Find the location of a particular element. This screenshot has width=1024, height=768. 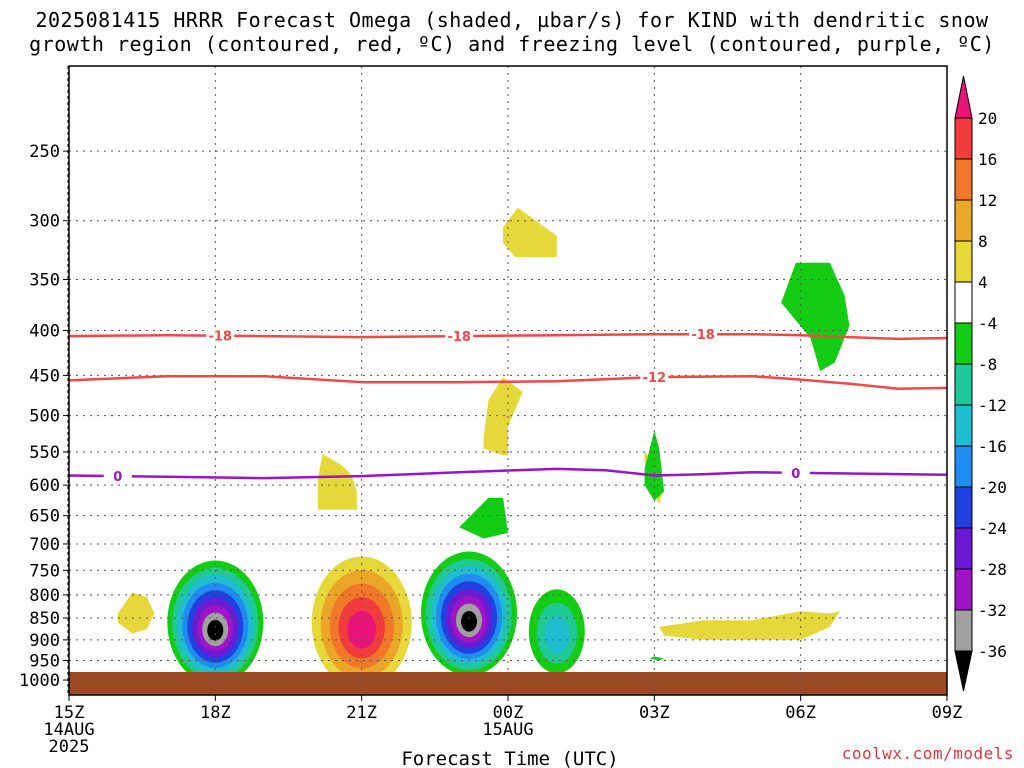

y-tick-label: 500 is located at coordinates (44, 417).